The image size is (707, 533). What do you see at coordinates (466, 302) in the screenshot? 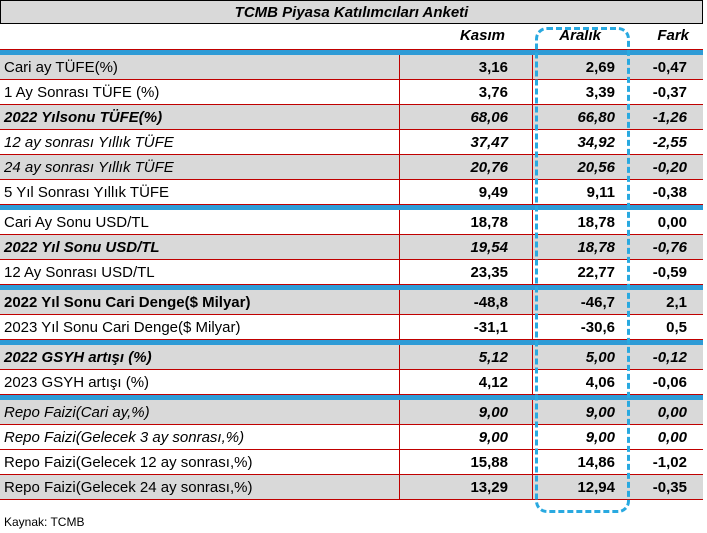
I see `value-kasim: -48,8` at bounding box center [466, 302].